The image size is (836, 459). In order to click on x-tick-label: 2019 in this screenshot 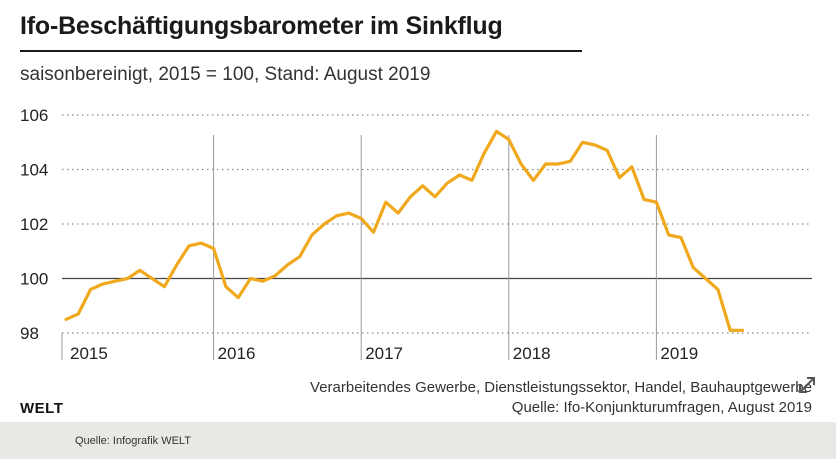, I will do `click(679, 353)`.